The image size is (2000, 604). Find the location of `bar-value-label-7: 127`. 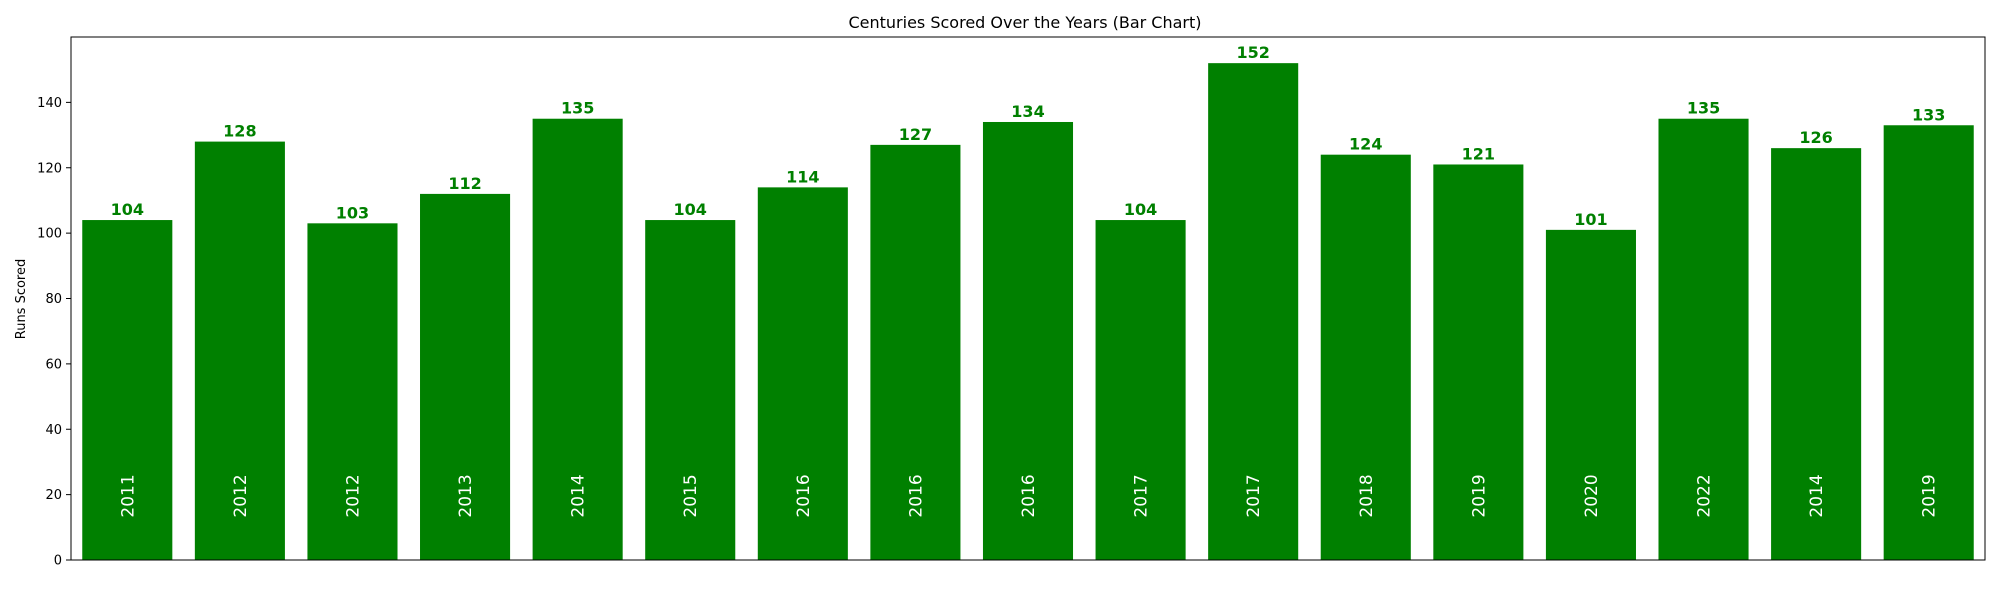

bar-value-label-7: 127 is located at coordinates (915, 134).